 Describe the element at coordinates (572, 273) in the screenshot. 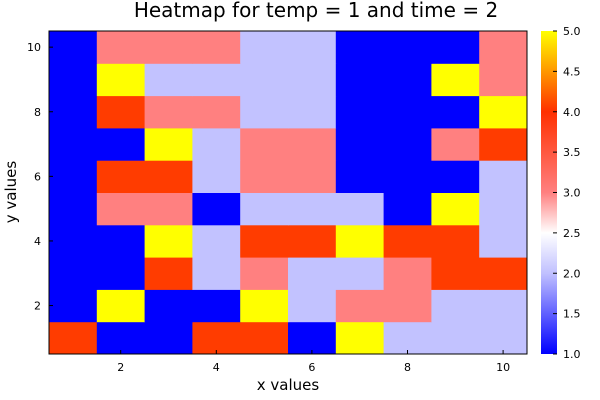

I see `colorbar-tick-label: 2.0` at that location.